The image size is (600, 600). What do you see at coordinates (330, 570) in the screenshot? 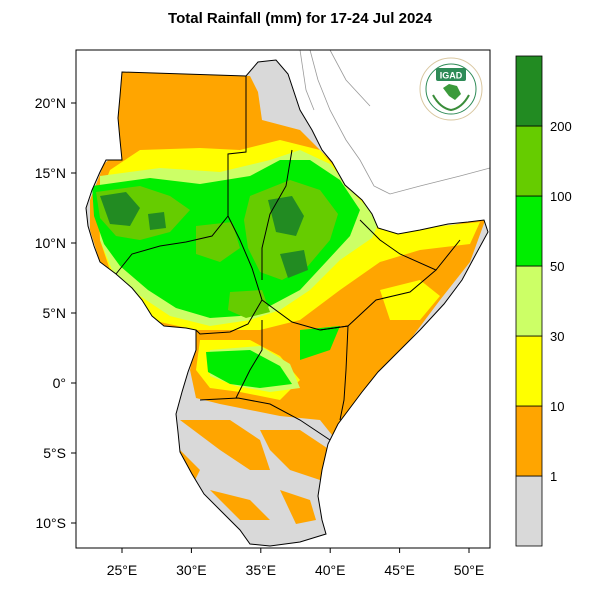
I see `lon-tick-label: 40°E` at bounding box center [330, 570].